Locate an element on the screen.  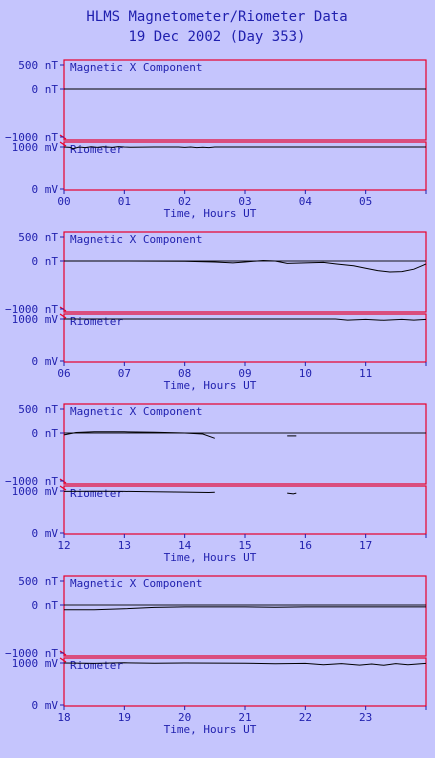
x-tick-label: 05 is located at coordinates (365, 201).